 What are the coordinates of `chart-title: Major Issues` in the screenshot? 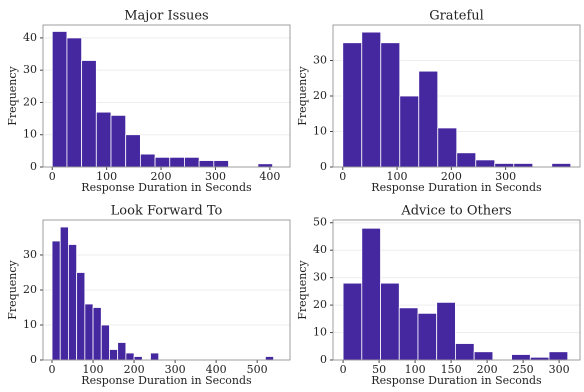 It's located at (166, 16).